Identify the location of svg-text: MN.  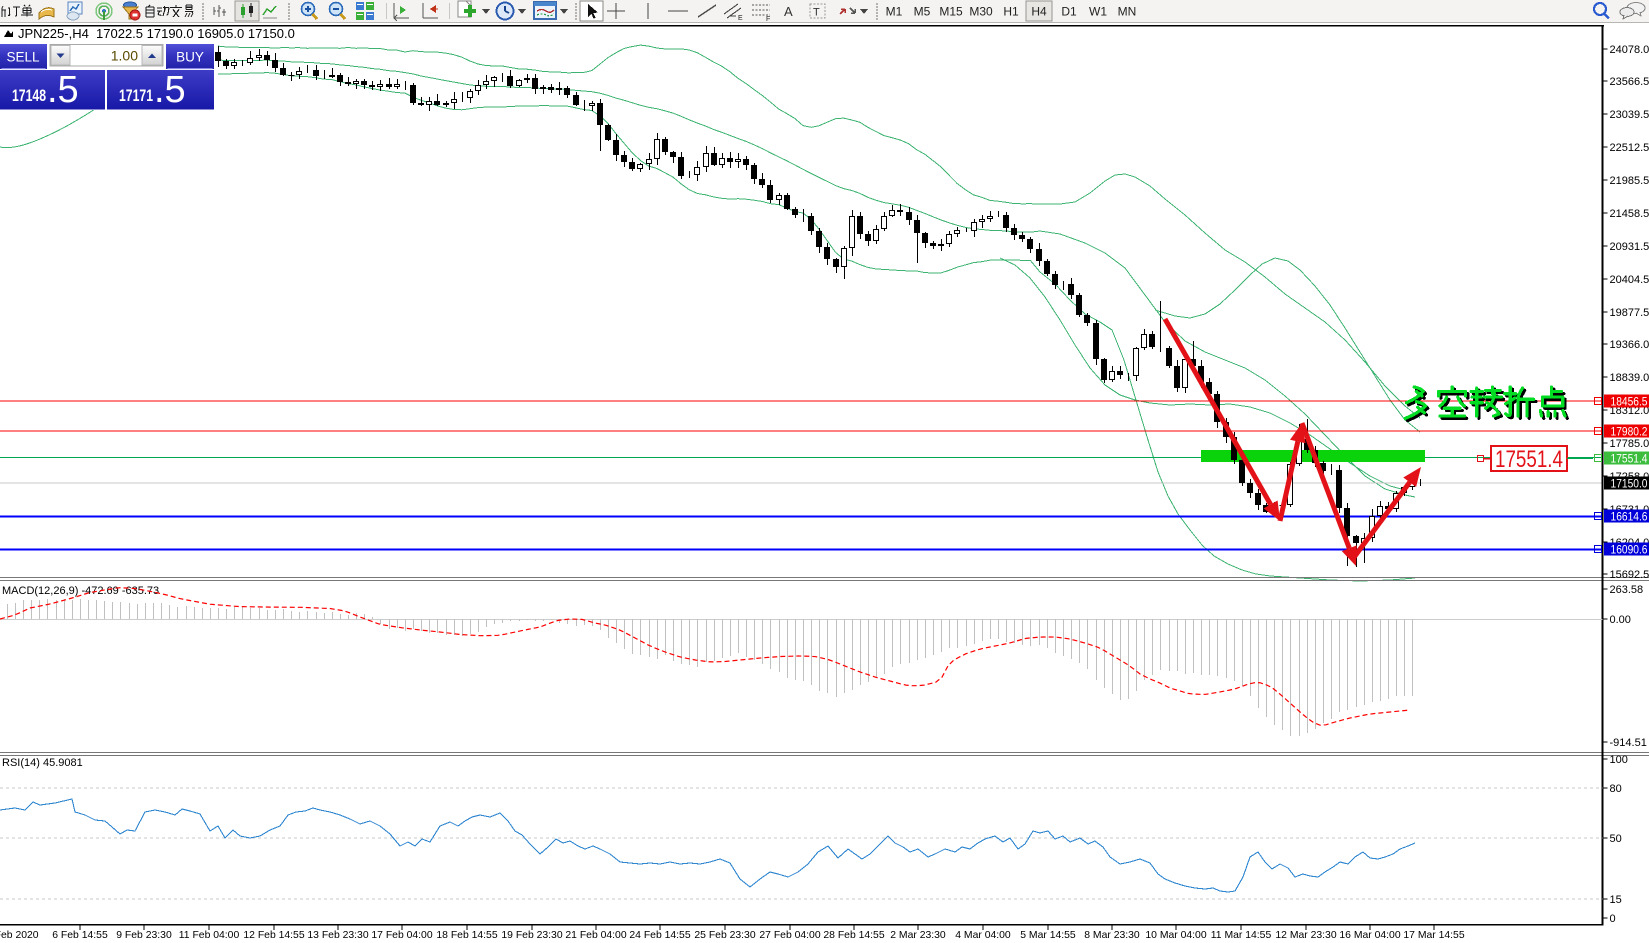
(1127, 12).